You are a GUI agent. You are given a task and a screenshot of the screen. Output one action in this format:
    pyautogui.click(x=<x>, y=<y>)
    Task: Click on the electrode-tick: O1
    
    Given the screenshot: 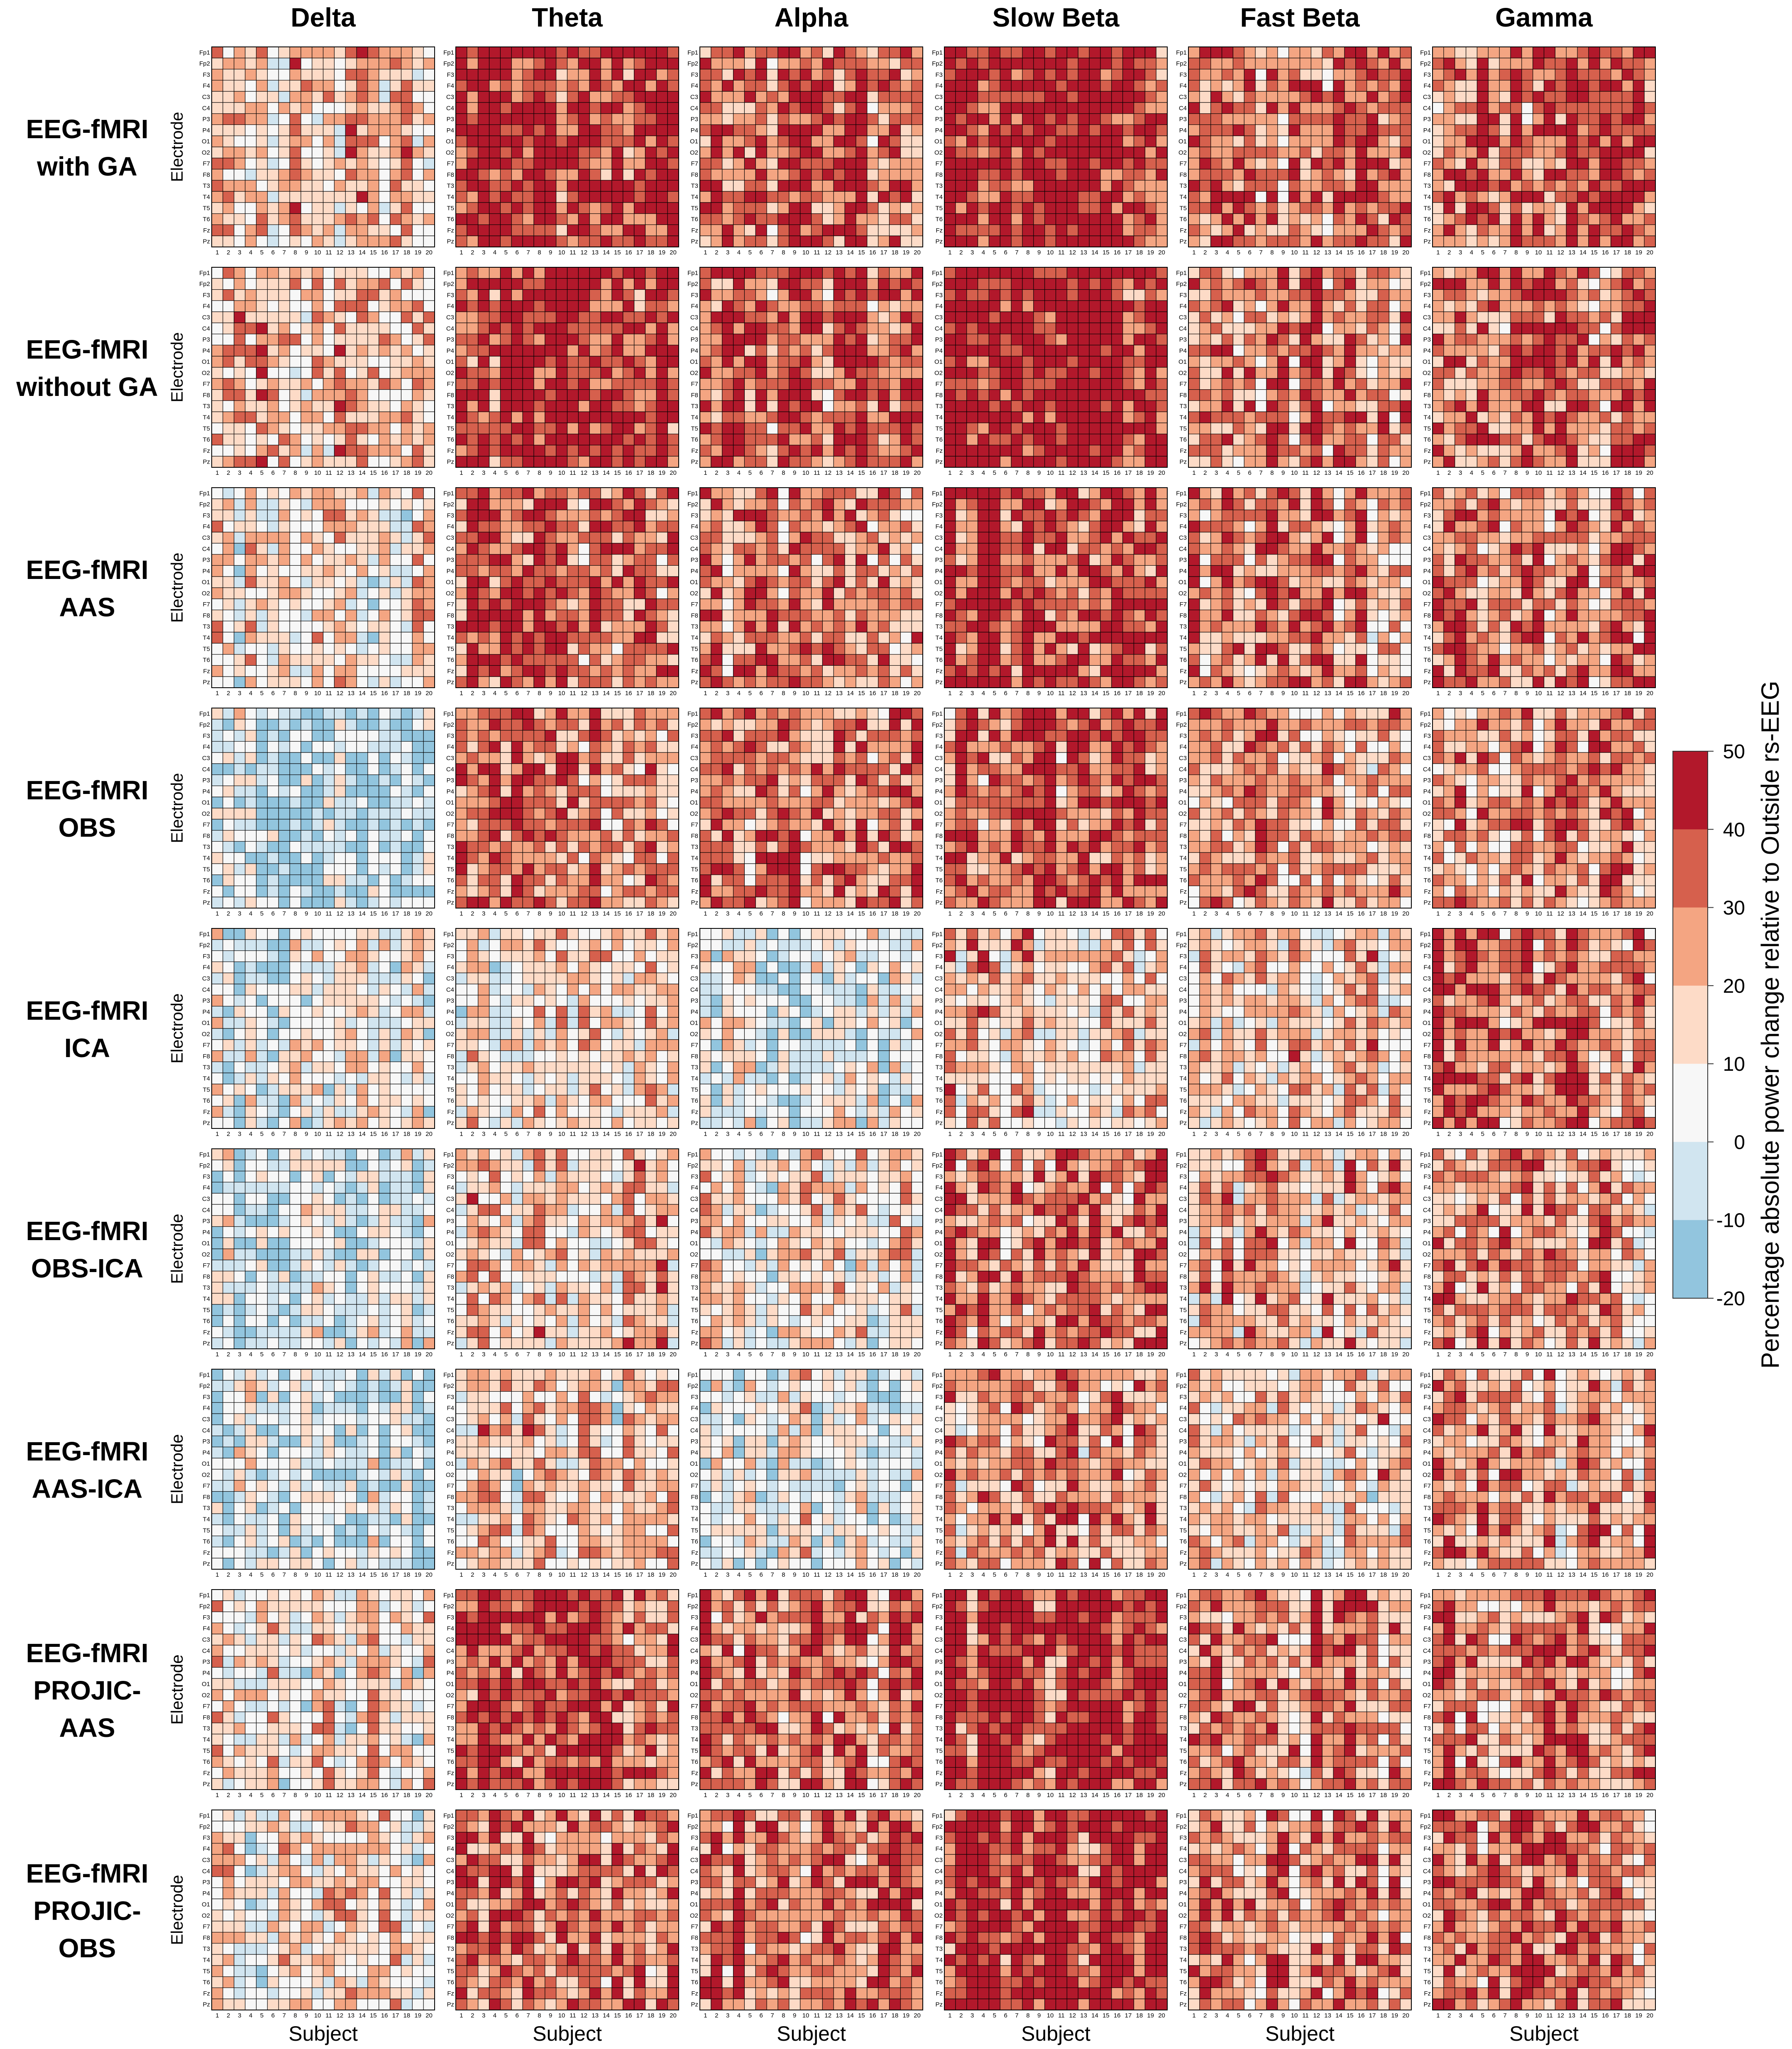 What is the action you would take?
    pyautogui.click(x=694, y=362)
    